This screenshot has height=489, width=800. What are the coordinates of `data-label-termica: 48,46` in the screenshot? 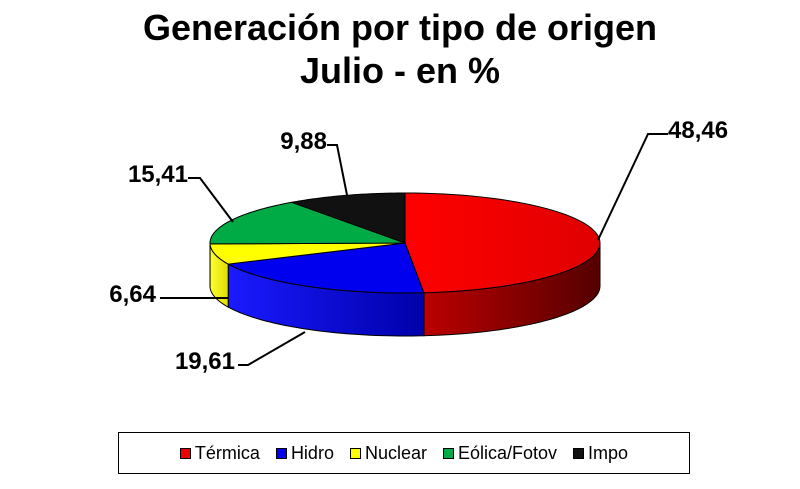 It's located at (698, 130).